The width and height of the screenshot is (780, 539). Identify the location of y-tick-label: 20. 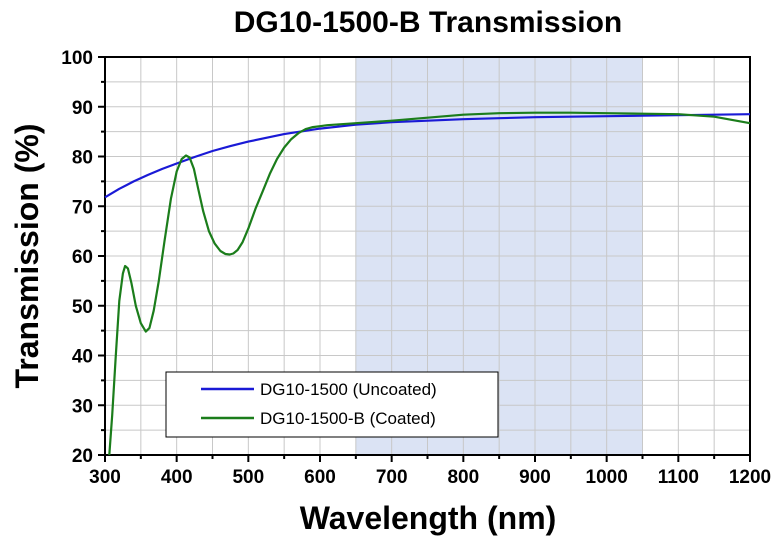
(82, 456).